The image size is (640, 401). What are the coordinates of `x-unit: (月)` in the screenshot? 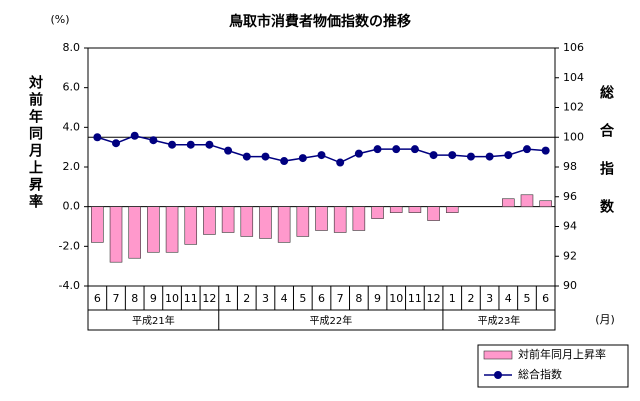 It's located at (605, 319).